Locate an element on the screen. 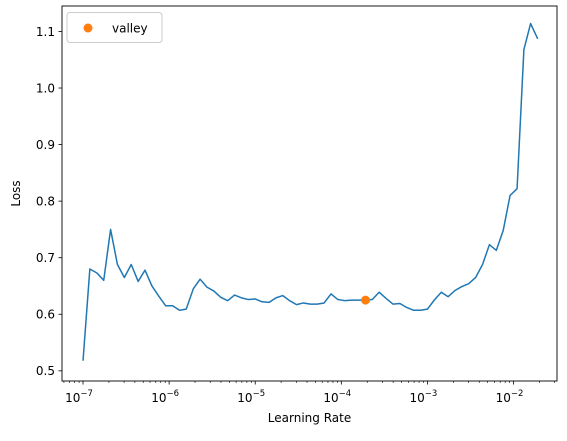 The height and width of the screenshot is (441, 567). x-tick-label: 10⁻⁵ is located at coordinates (251, 397).